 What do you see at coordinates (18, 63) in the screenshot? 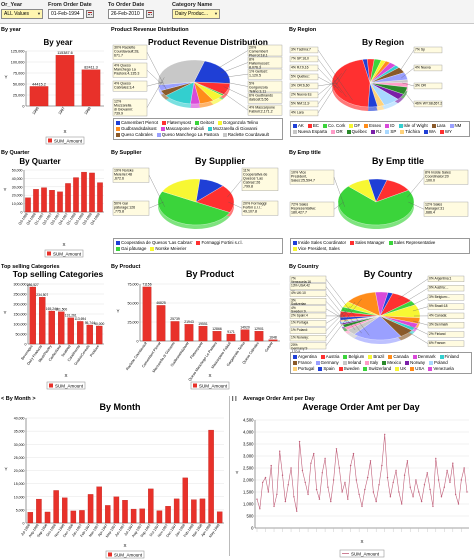
I see `y-tick-label: 100,000` at bounding box center [18, 63].